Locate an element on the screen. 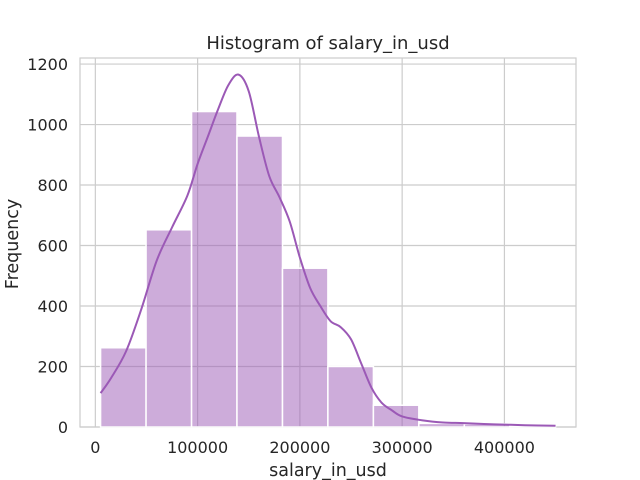  y-tick-label: 1000 is located at coordinates (47, 125).